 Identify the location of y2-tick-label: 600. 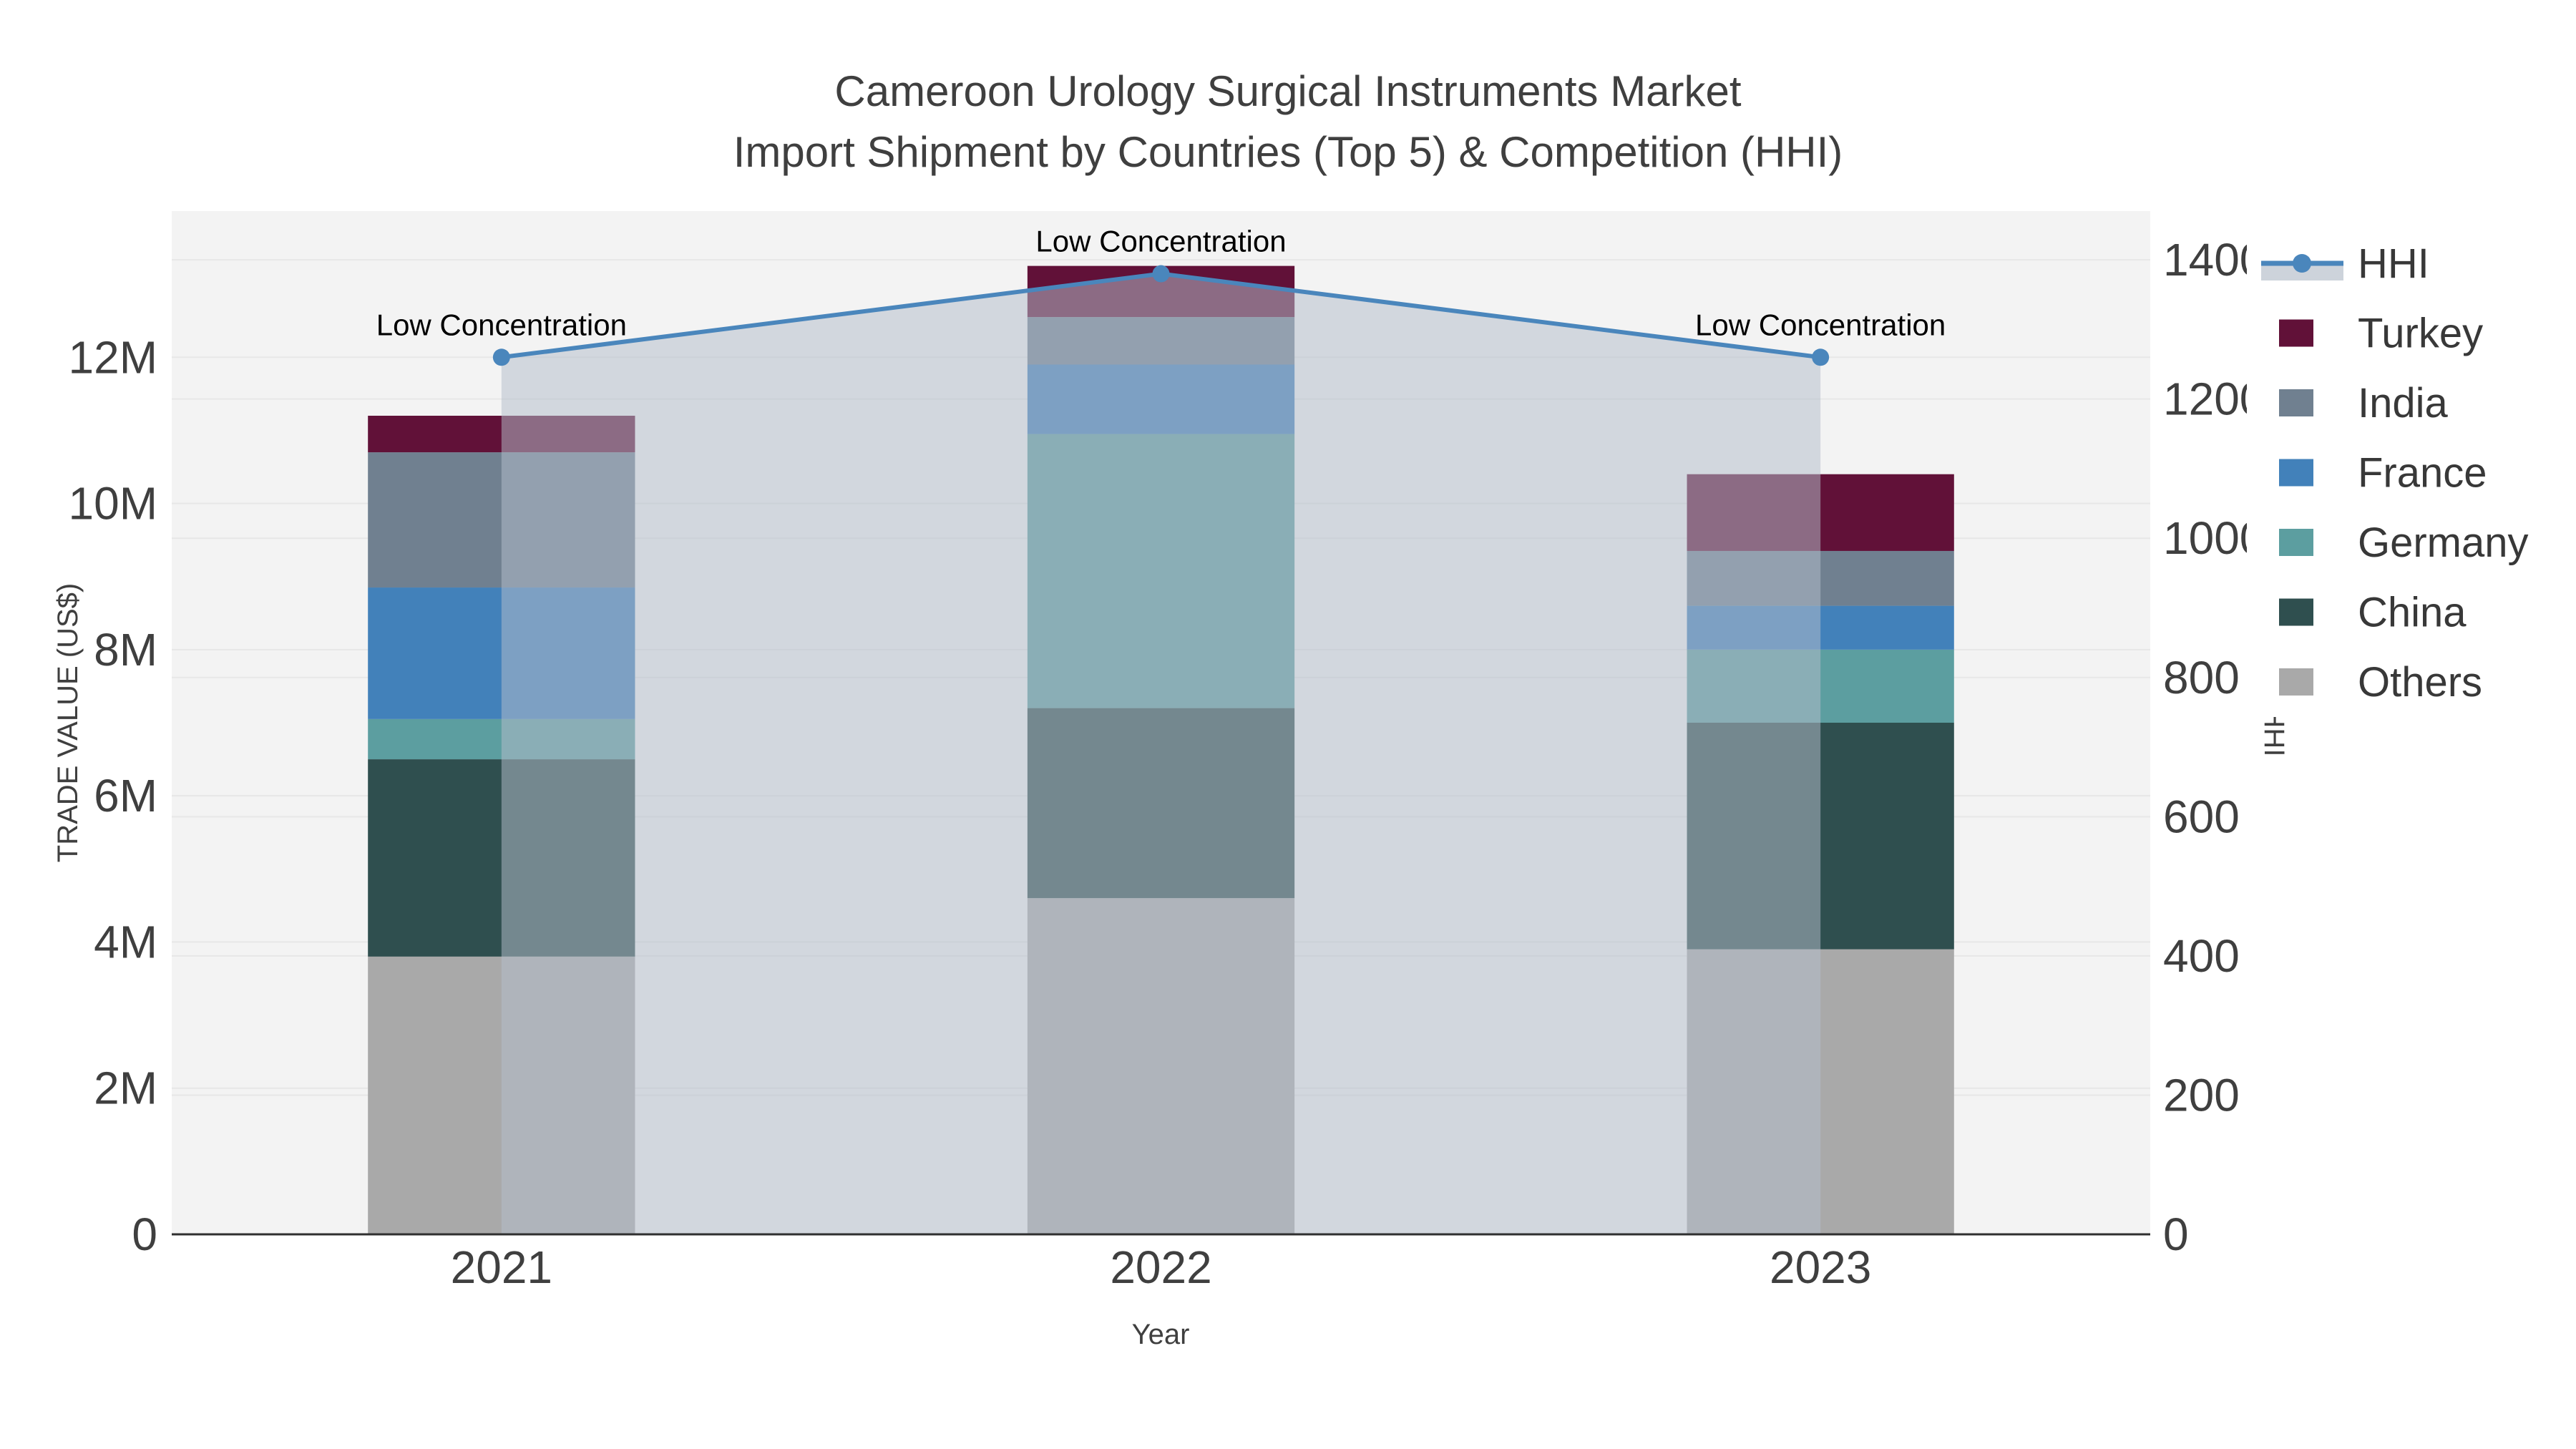
(2201, 816).